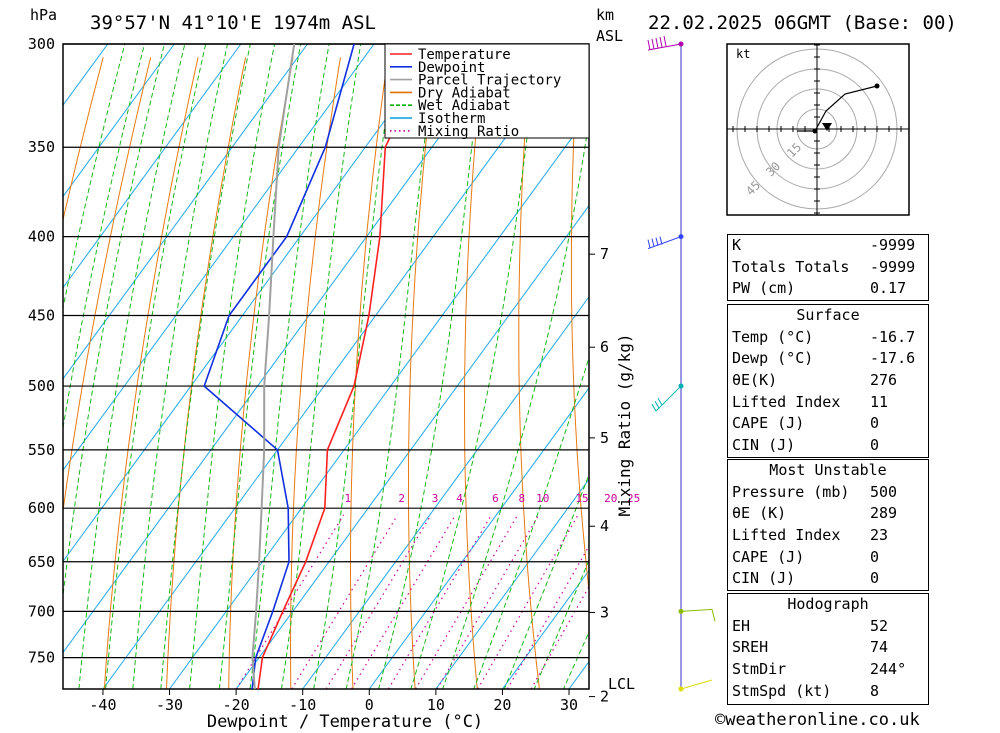  I want to click on pressure-tick-label: 450, so click(41, 316).